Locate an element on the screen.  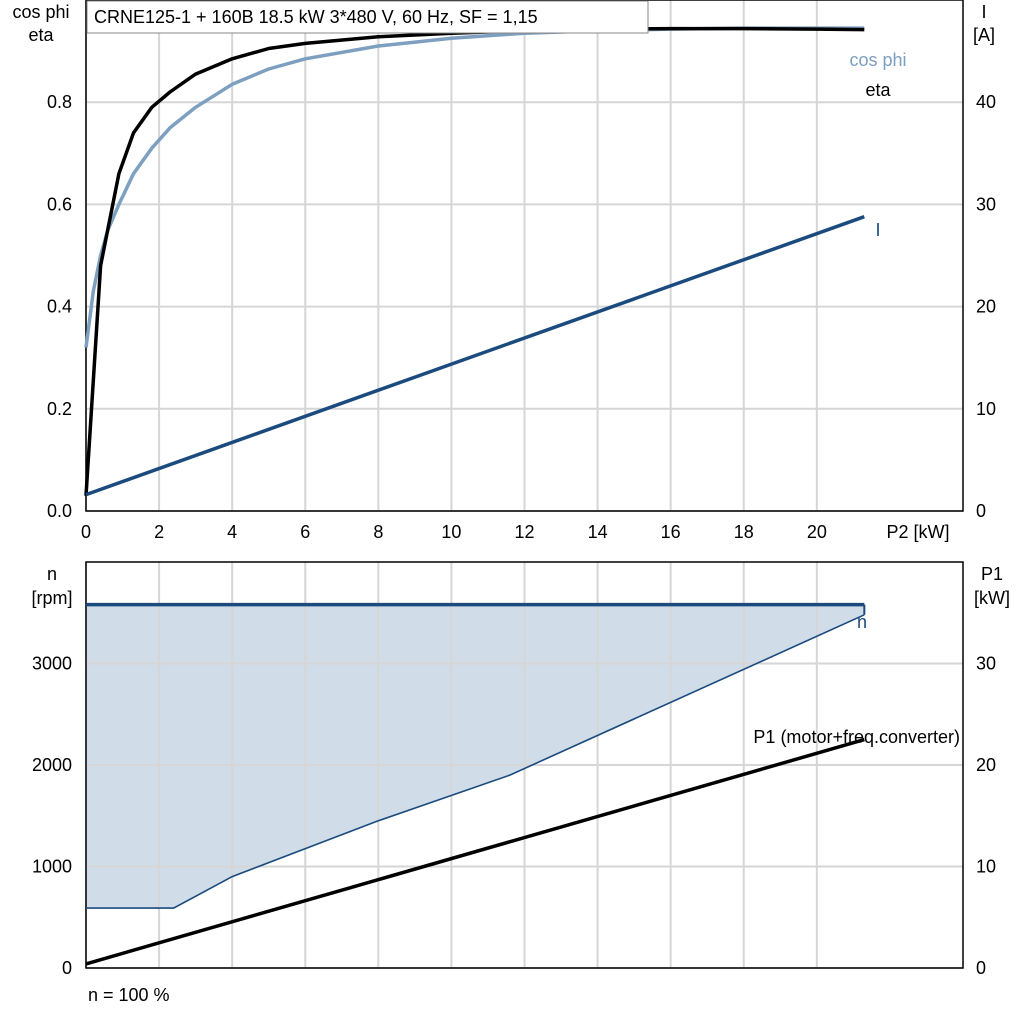
series-label-speed: n is located at coordinates (862, 622).